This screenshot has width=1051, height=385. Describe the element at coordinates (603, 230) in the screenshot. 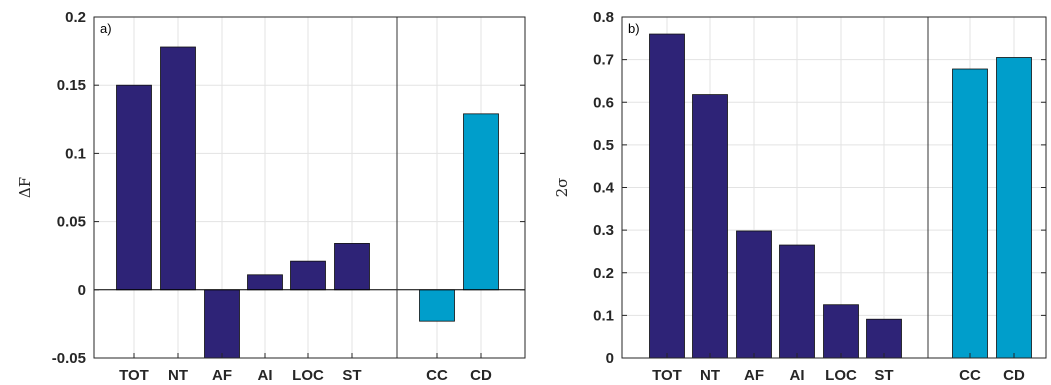

I see `y-tick-label: 0.3` at that location.